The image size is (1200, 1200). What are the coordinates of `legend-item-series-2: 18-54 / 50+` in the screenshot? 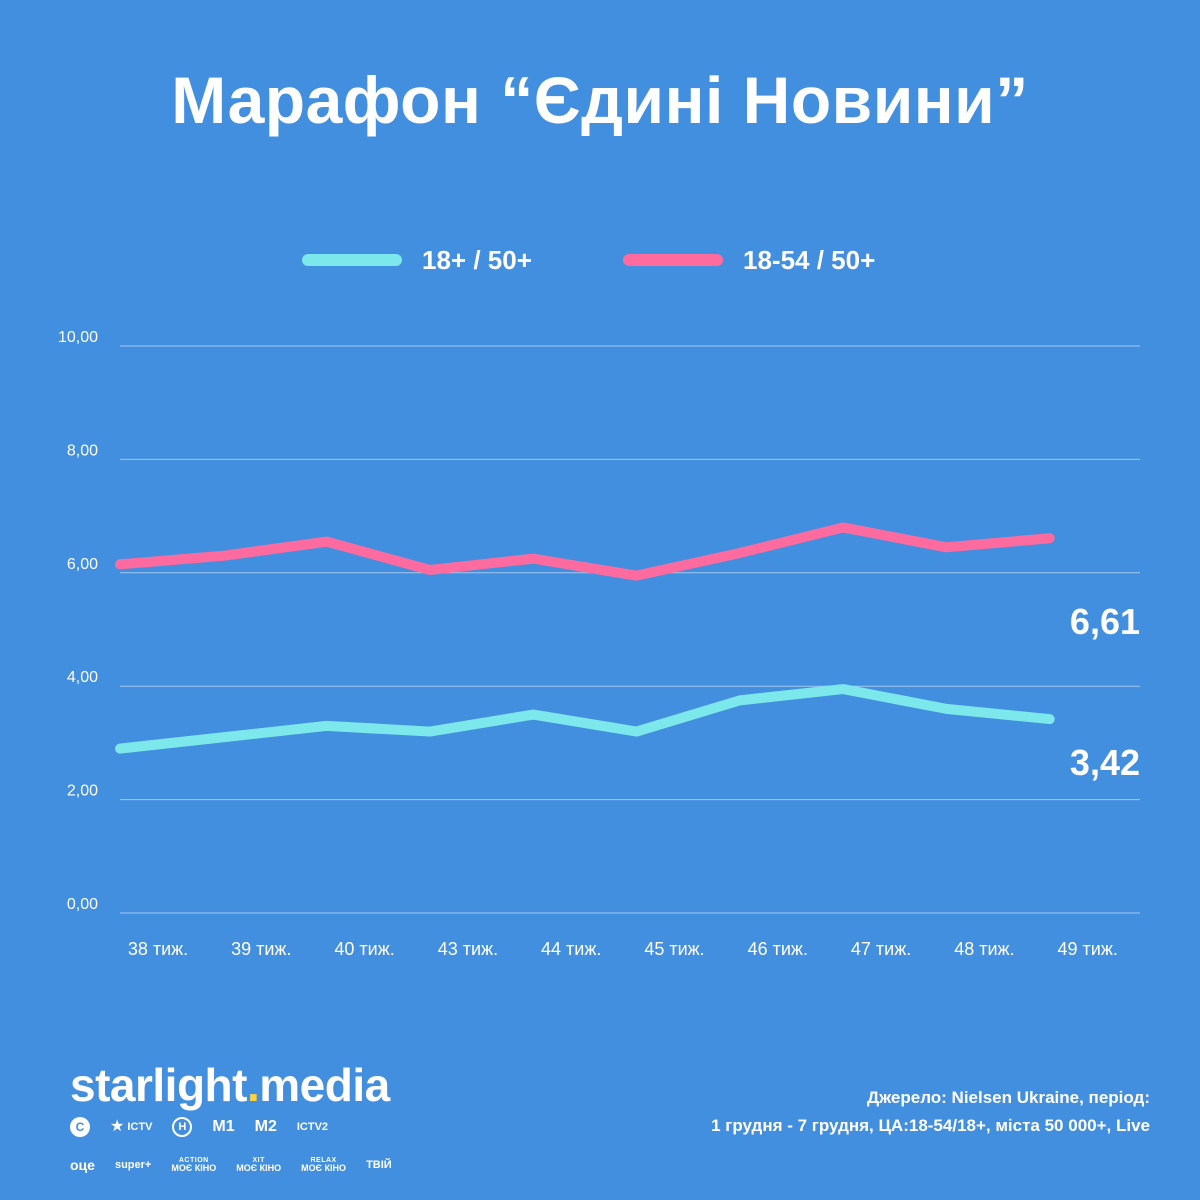 It's located at (749, 260).